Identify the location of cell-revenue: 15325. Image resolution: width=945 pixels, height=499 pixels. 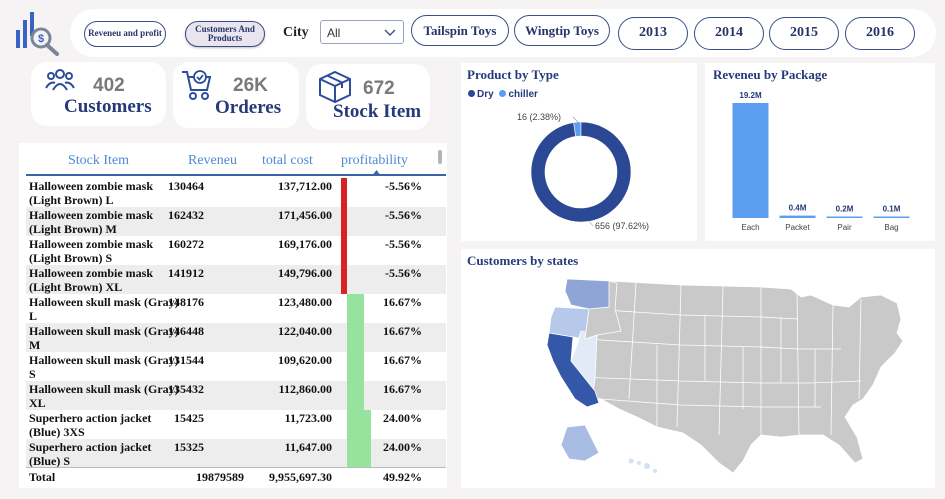
(189, 447).